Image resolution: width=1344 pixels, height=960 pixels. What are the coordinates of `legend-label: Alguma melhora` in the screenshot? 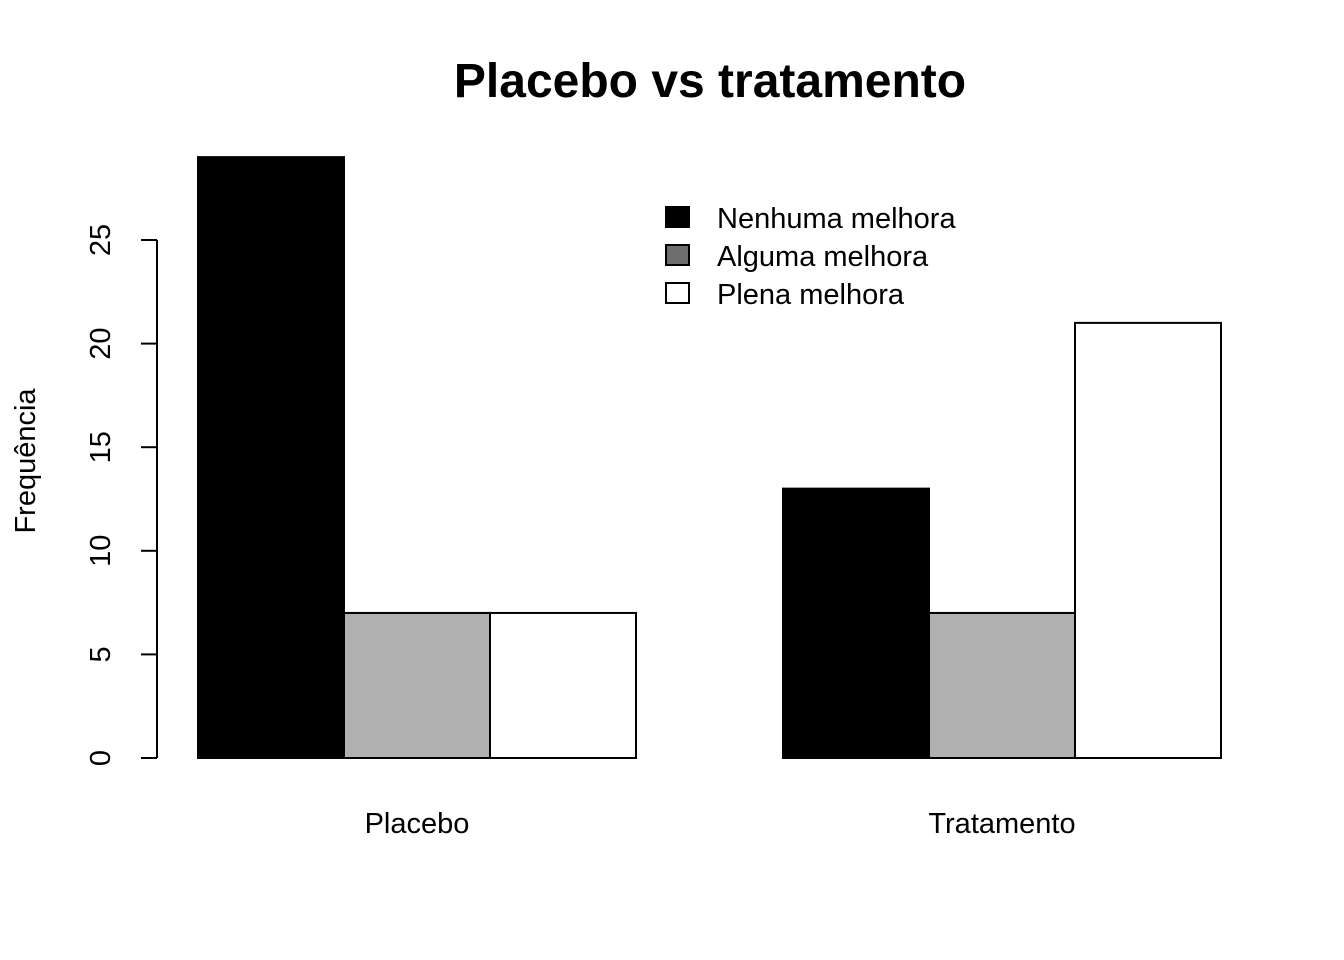 It's located at (823, 257).